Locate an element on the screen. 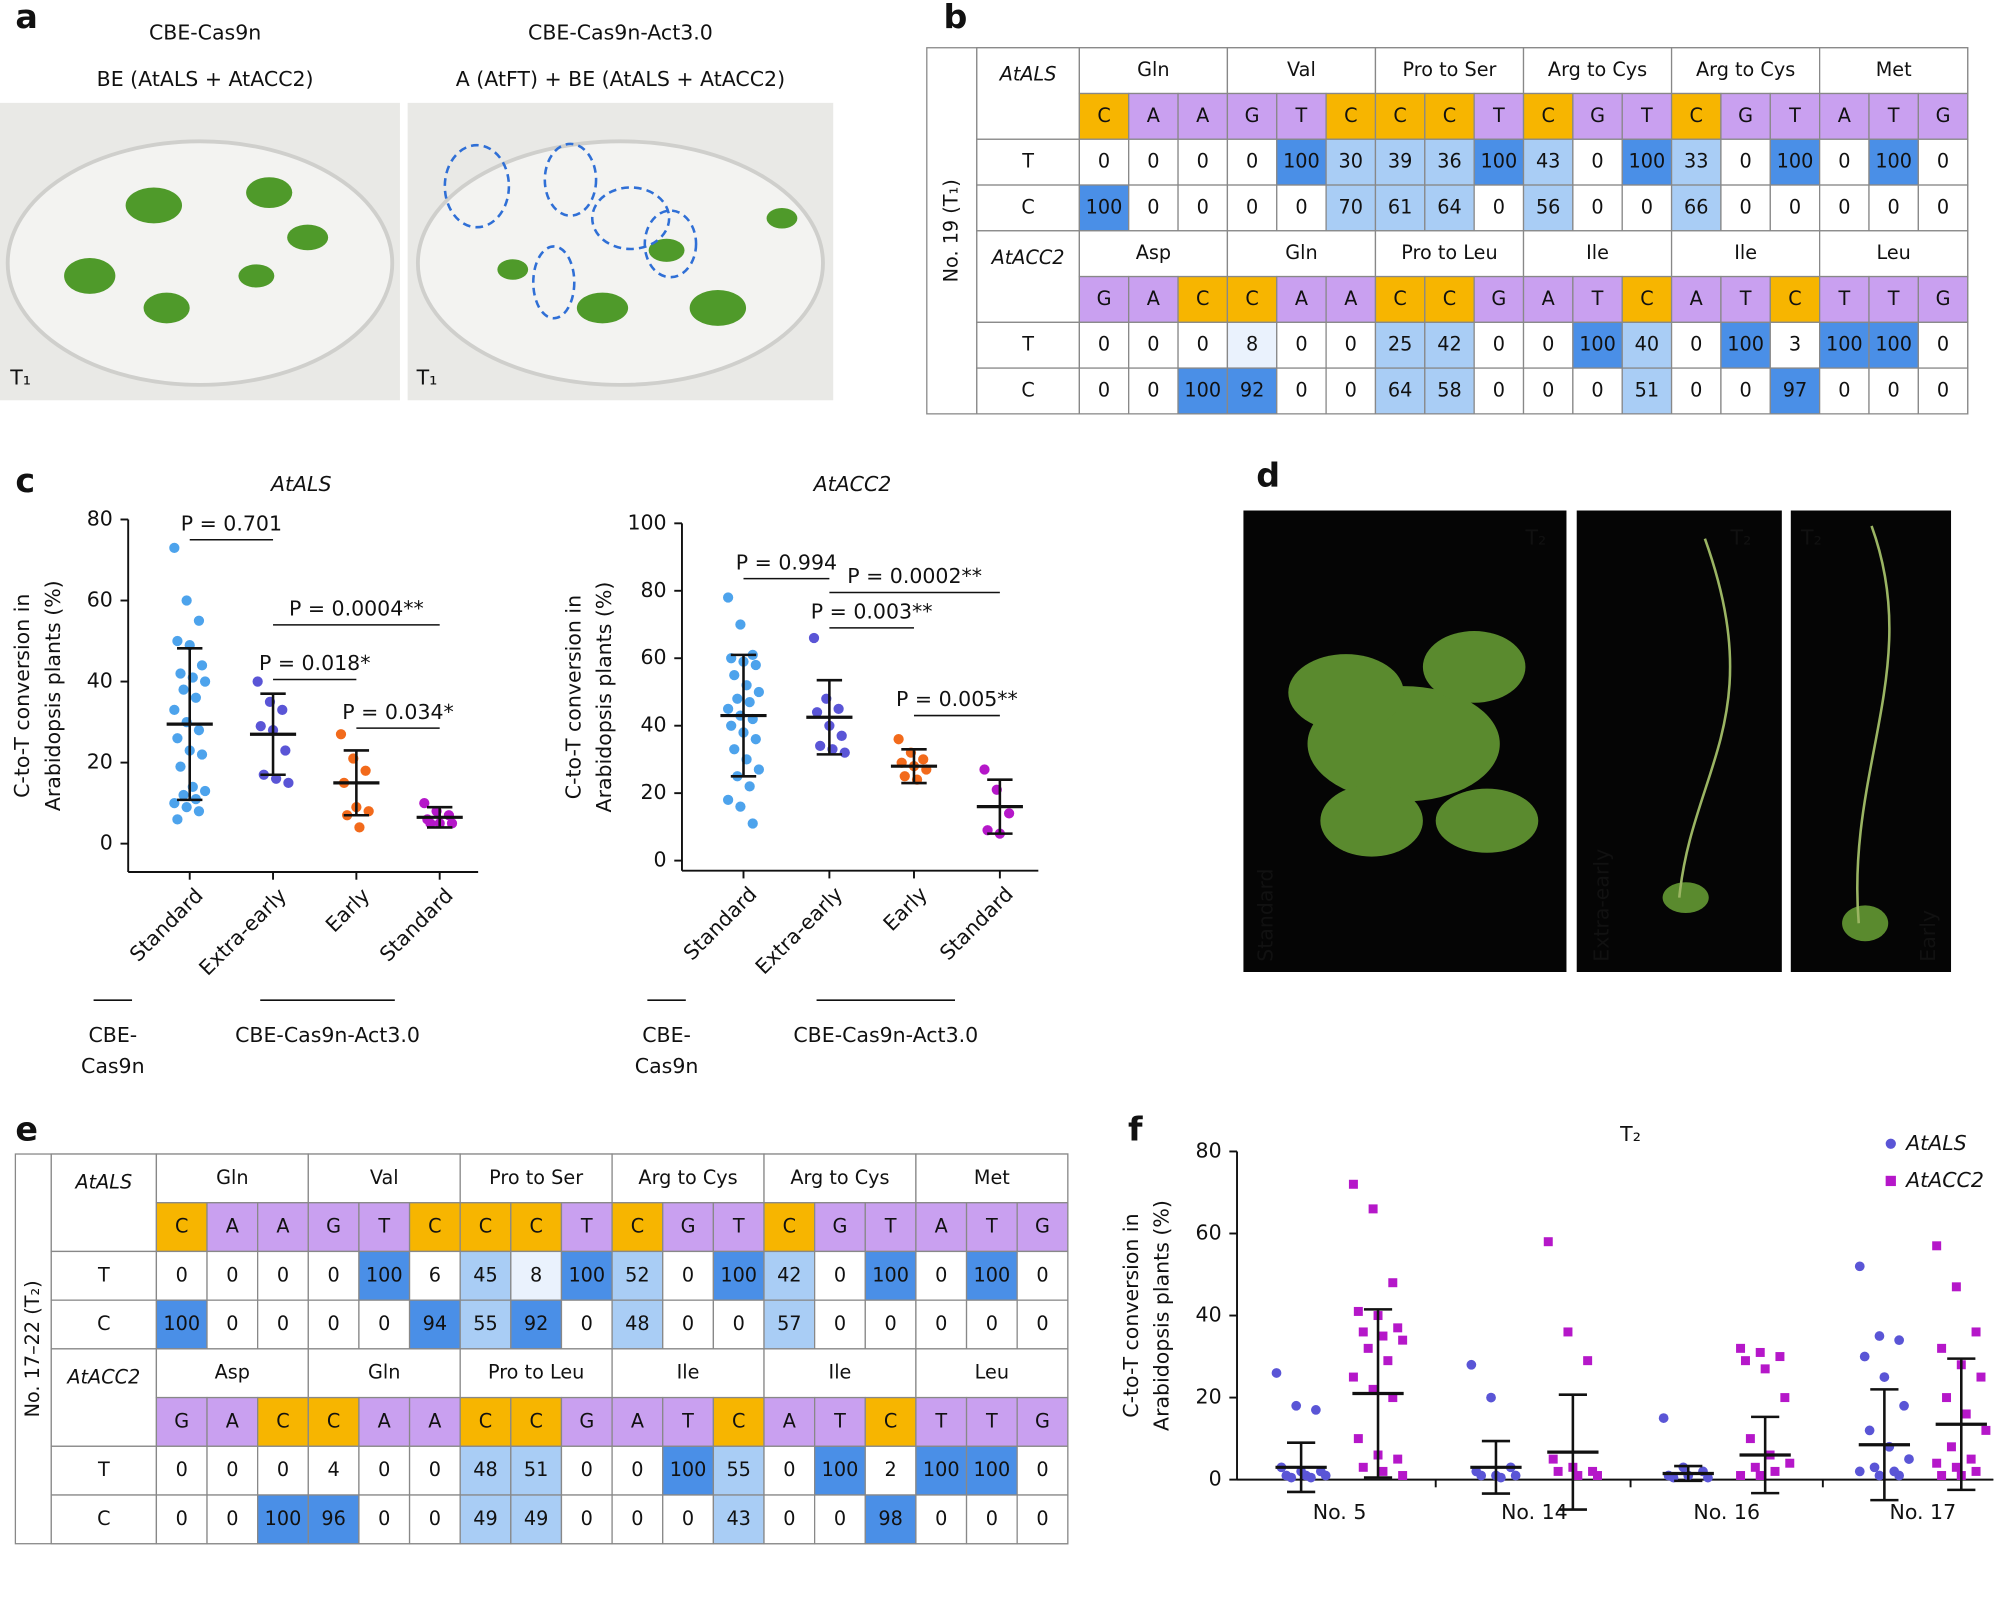 This screenshot has height=1603, width=2010. p-value: P = 0.034* is located at coordinates (398, 712).